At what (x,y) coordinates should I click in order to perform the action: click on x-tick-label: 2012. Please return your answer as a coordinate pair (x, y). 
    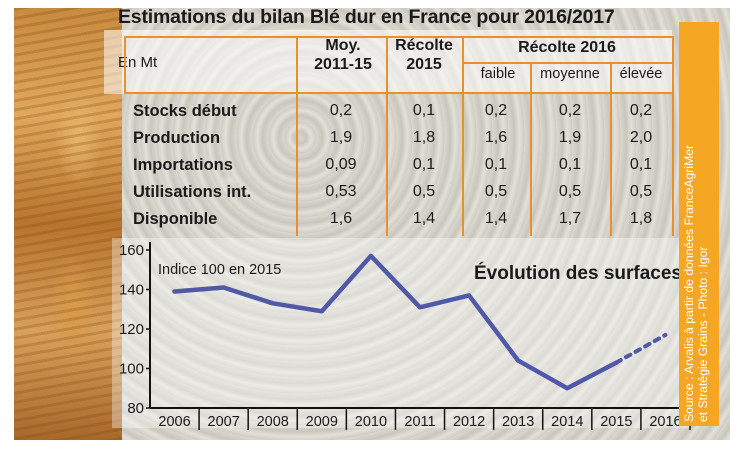
    Looking at the image, I should click on (469, 422).